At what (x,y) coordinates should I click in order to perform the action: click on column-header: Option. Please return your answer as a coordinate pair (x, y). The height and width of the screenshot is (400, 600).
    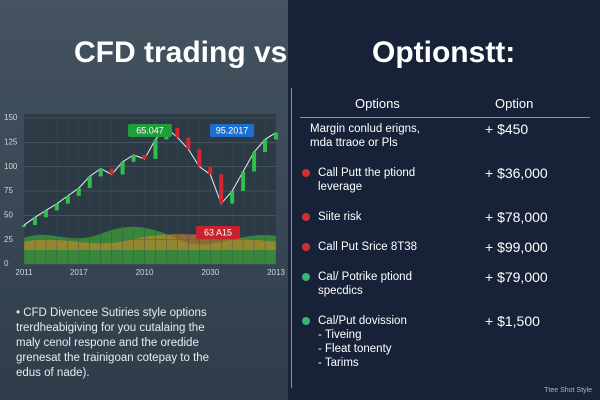
    Looking at the image, I should click on (514, 103).